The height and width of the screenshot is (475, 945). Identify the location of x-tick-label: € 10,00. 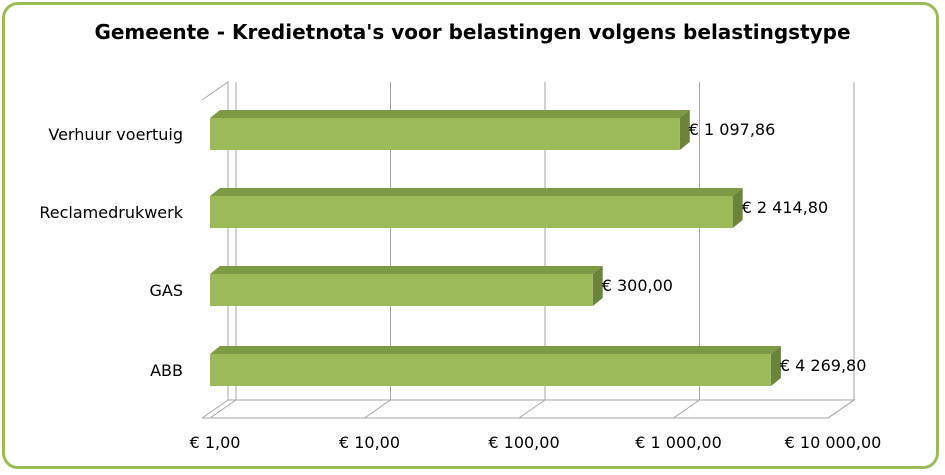
(369, 442).